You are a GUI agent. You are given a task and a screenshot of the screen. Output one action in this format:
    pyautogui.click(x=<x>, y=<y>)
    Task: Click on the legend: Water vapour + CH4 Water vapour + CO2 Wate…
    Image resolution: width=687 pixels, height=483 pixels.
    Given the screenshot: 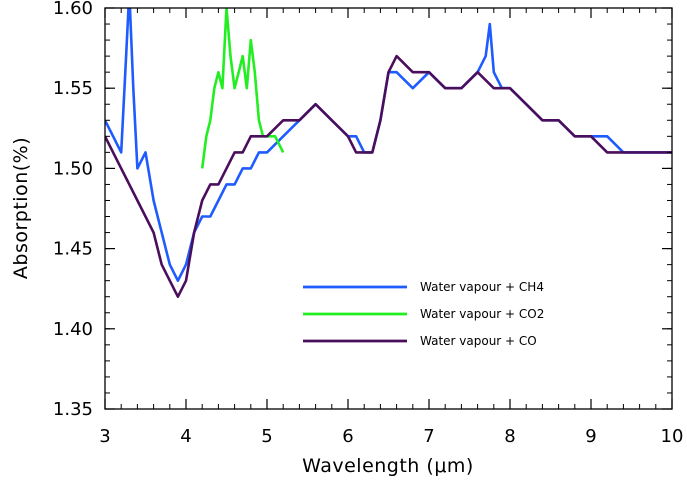 What is the action you would take?
    pyautogui.click(x=423, y=314)
    